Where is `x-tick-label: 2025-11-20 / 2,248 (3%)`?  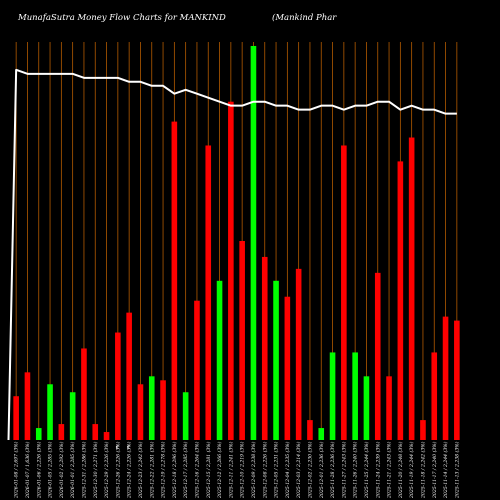
x-tick-label: 2025-11-20 / 2,248 (3%) is located at coordinates (400, 470).